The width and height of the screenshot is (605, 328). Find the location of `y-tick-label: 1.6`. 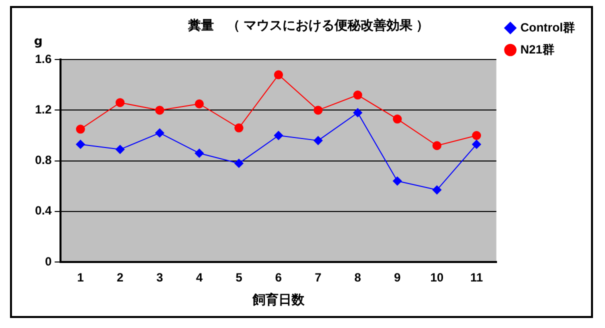

y-tick-label: 1.6 is located at coordinates (43, 59).